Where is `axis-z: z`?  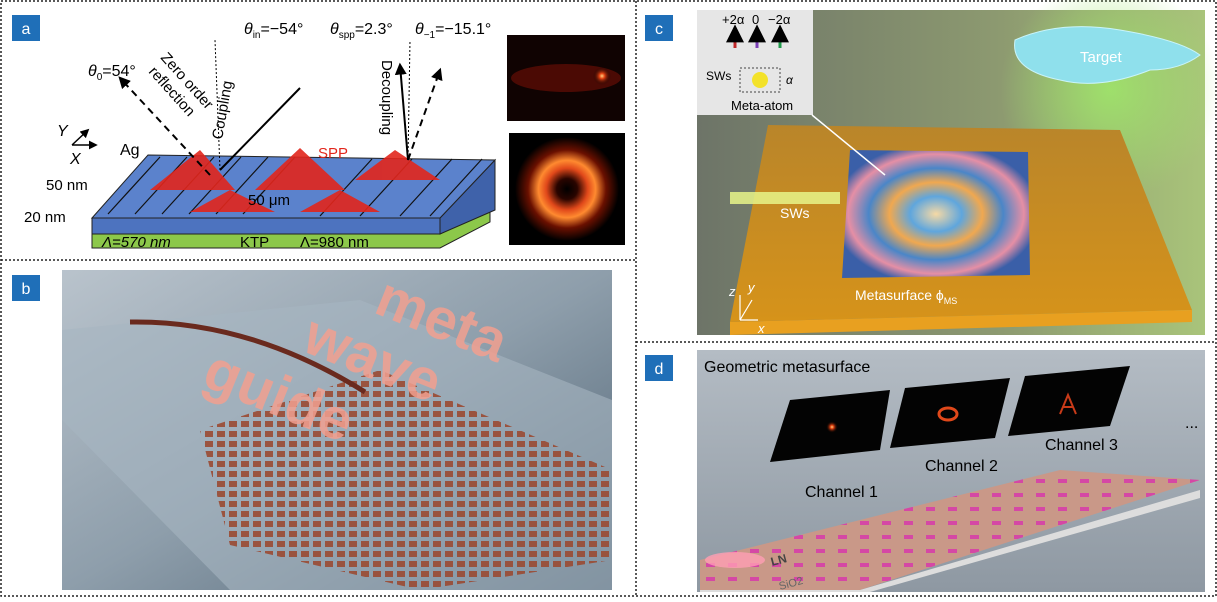 axis-z: z is located at coordinates (732, 291).